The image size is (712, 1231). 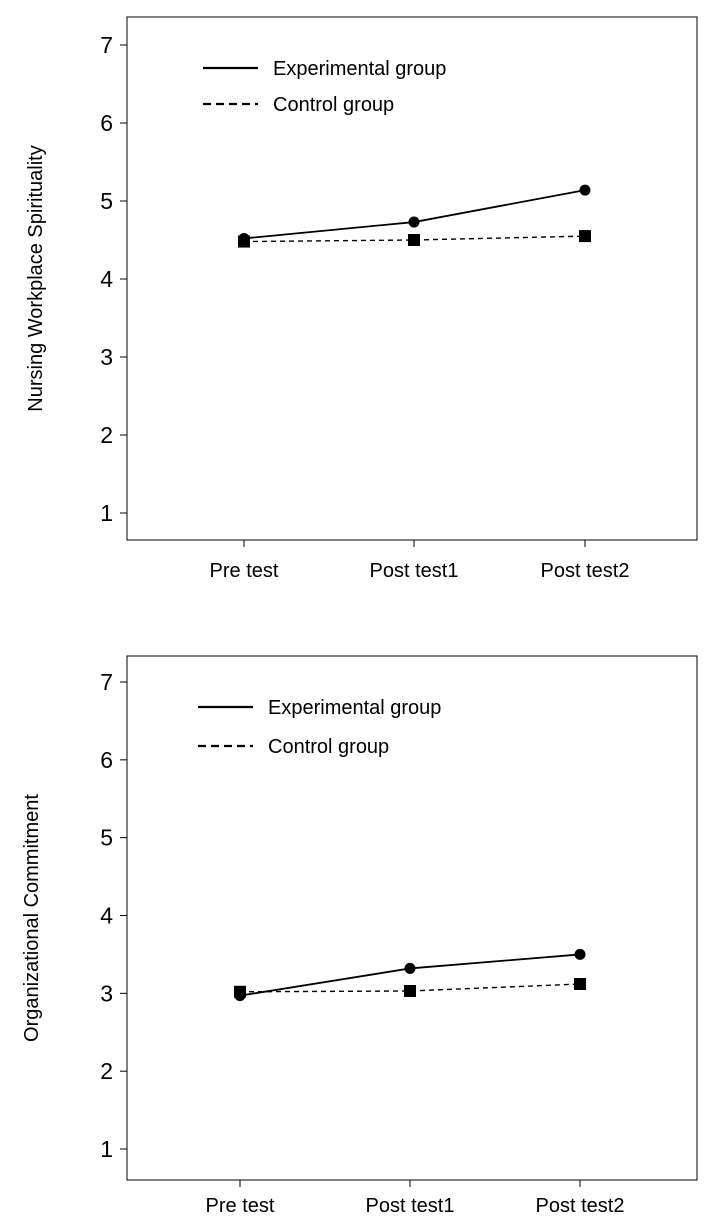 What do you see at coordinates (414, 214) in the screenshot?
I see `experimental-series-line` at bounding box center [414, 214].